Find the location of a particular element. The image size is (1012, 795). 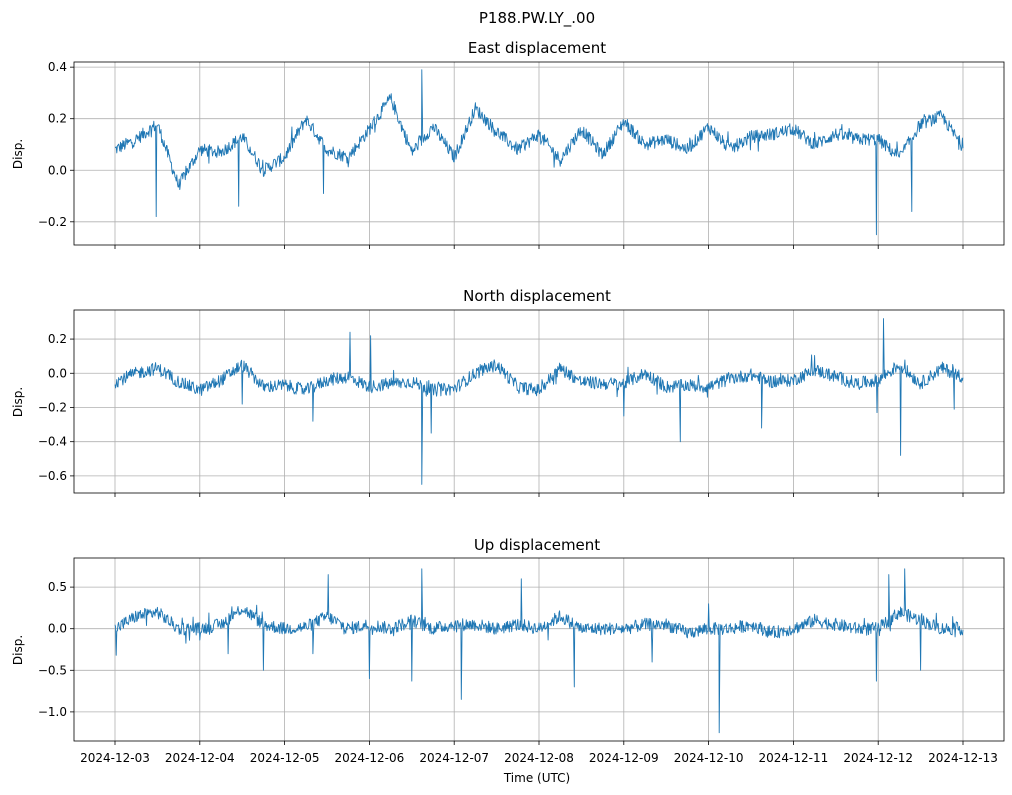

y-tick-label: −0.6 is located at coordinates (52, 476).